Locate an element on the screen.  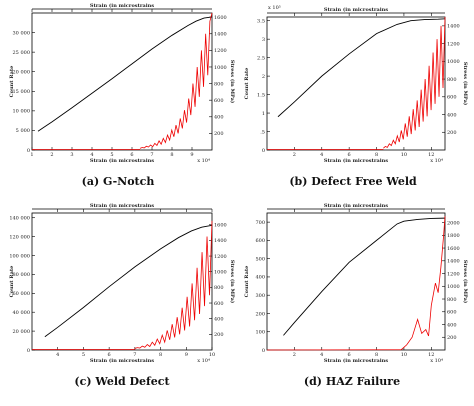
y-tick-label: 200 is located at coordinates (260, 314).